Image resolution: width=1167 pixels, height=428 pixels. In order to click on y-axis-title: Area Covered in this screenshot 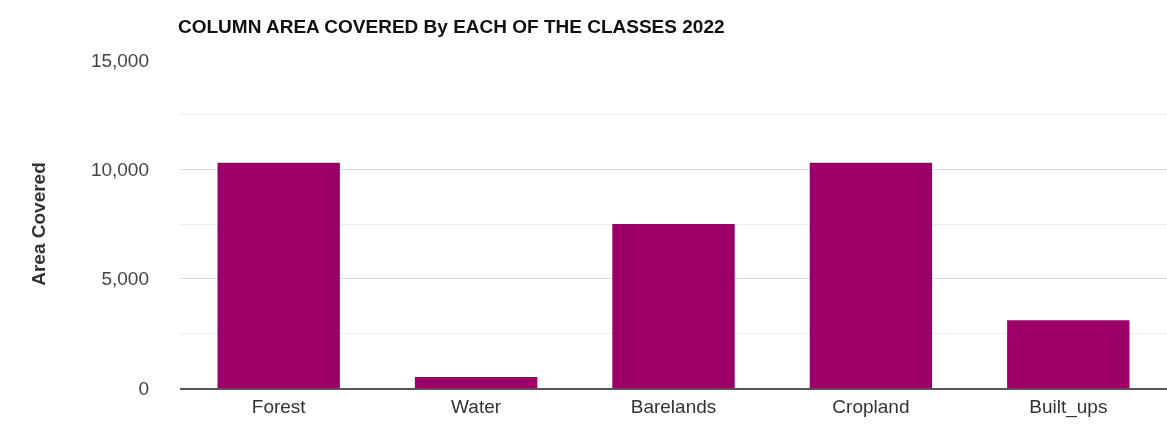, I will do `click(38, 224)`.